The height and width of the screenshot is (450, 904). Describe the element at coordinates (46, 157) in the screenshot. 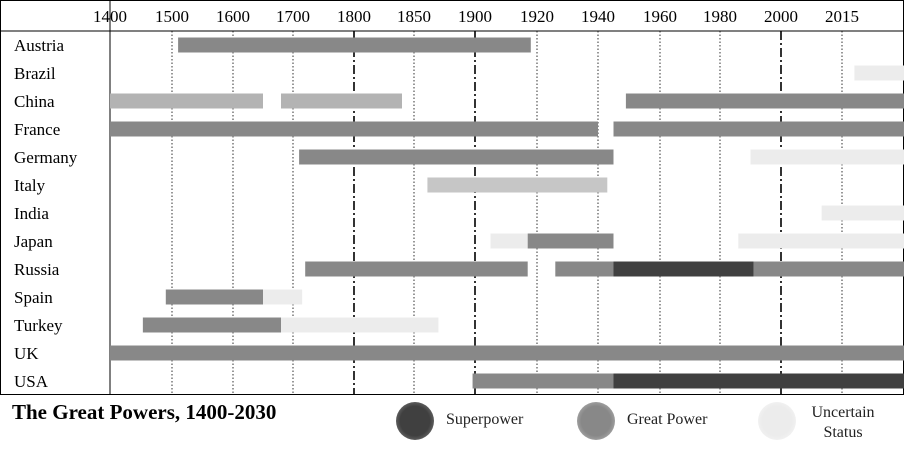

I see `row-label: Germany` at that location.